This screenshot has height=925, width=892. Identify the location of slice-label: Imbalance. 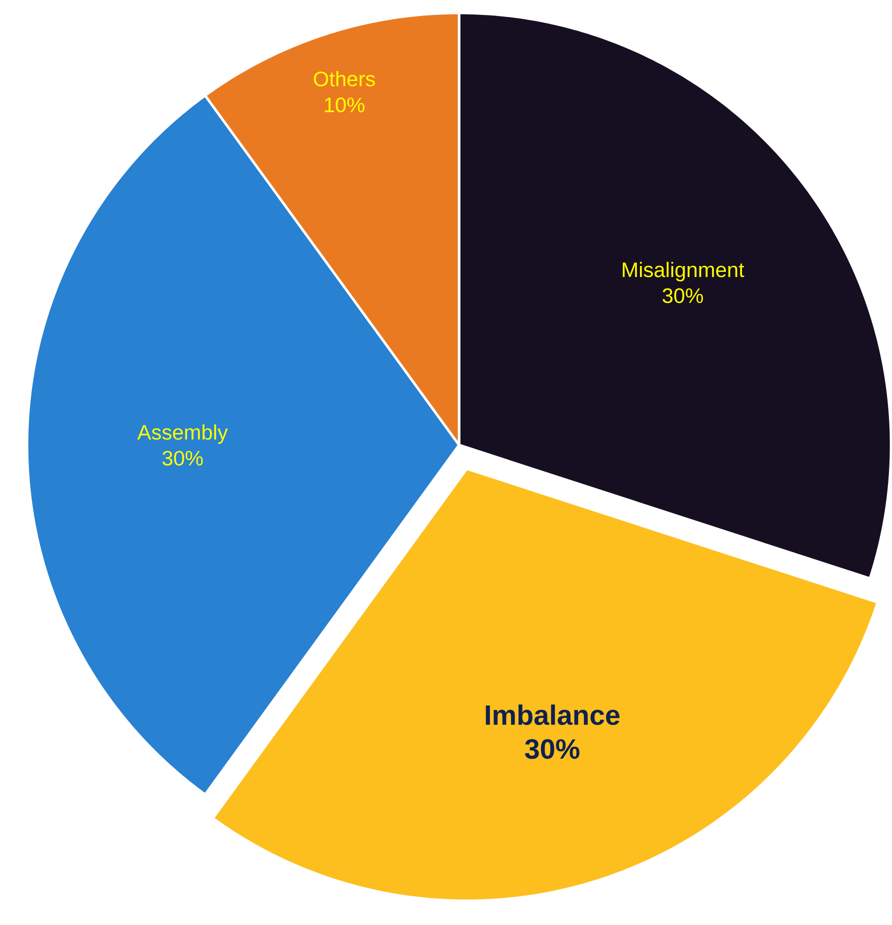
(553, 714).